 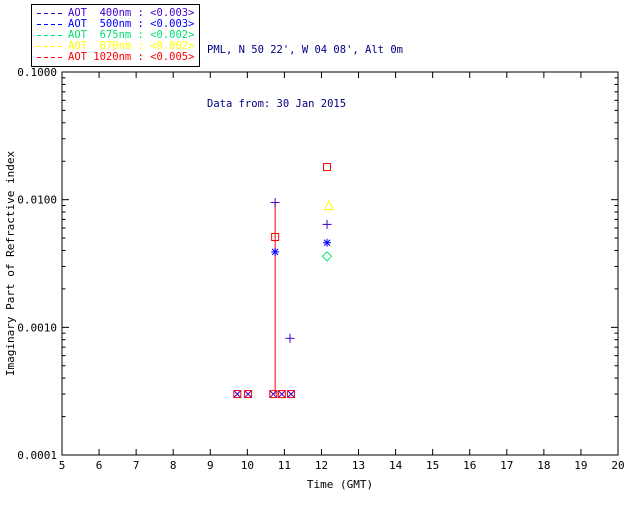 I want to click on x-tick-label: 6, so click(x=99, y=465).